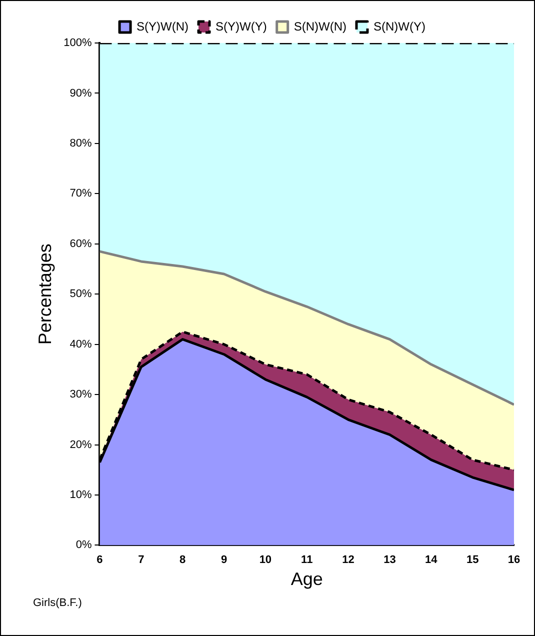 The width and height of the screenshot is (535, 636). Describe the element at coordinates (81, 344) in the screenshot. I see `y-tick-label: 40%` at that location.